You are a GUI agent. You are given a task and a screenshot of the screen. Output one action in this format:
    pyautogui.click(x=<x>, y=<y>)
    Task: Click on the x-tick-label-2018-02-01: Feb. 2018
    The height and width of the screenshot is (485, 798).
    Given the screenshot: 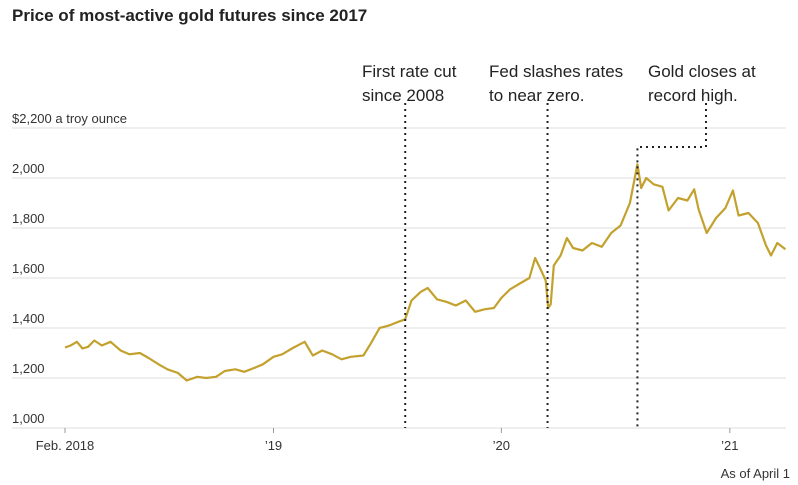 What is the action you would take?
    pyautogui.click(x=65, y=445)
    